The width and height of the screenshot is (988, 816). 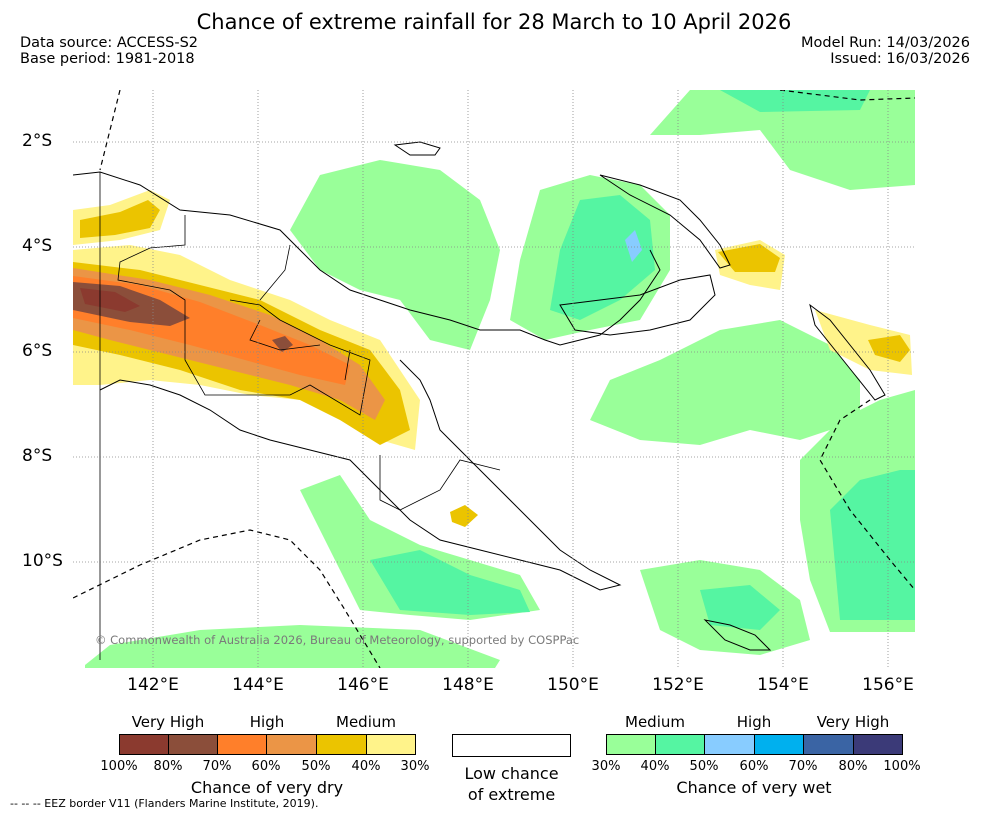 What do you see at coordinates (737, 635) in the screenshot?
I see `solomon-coastline` at bounding box center [737, 635].